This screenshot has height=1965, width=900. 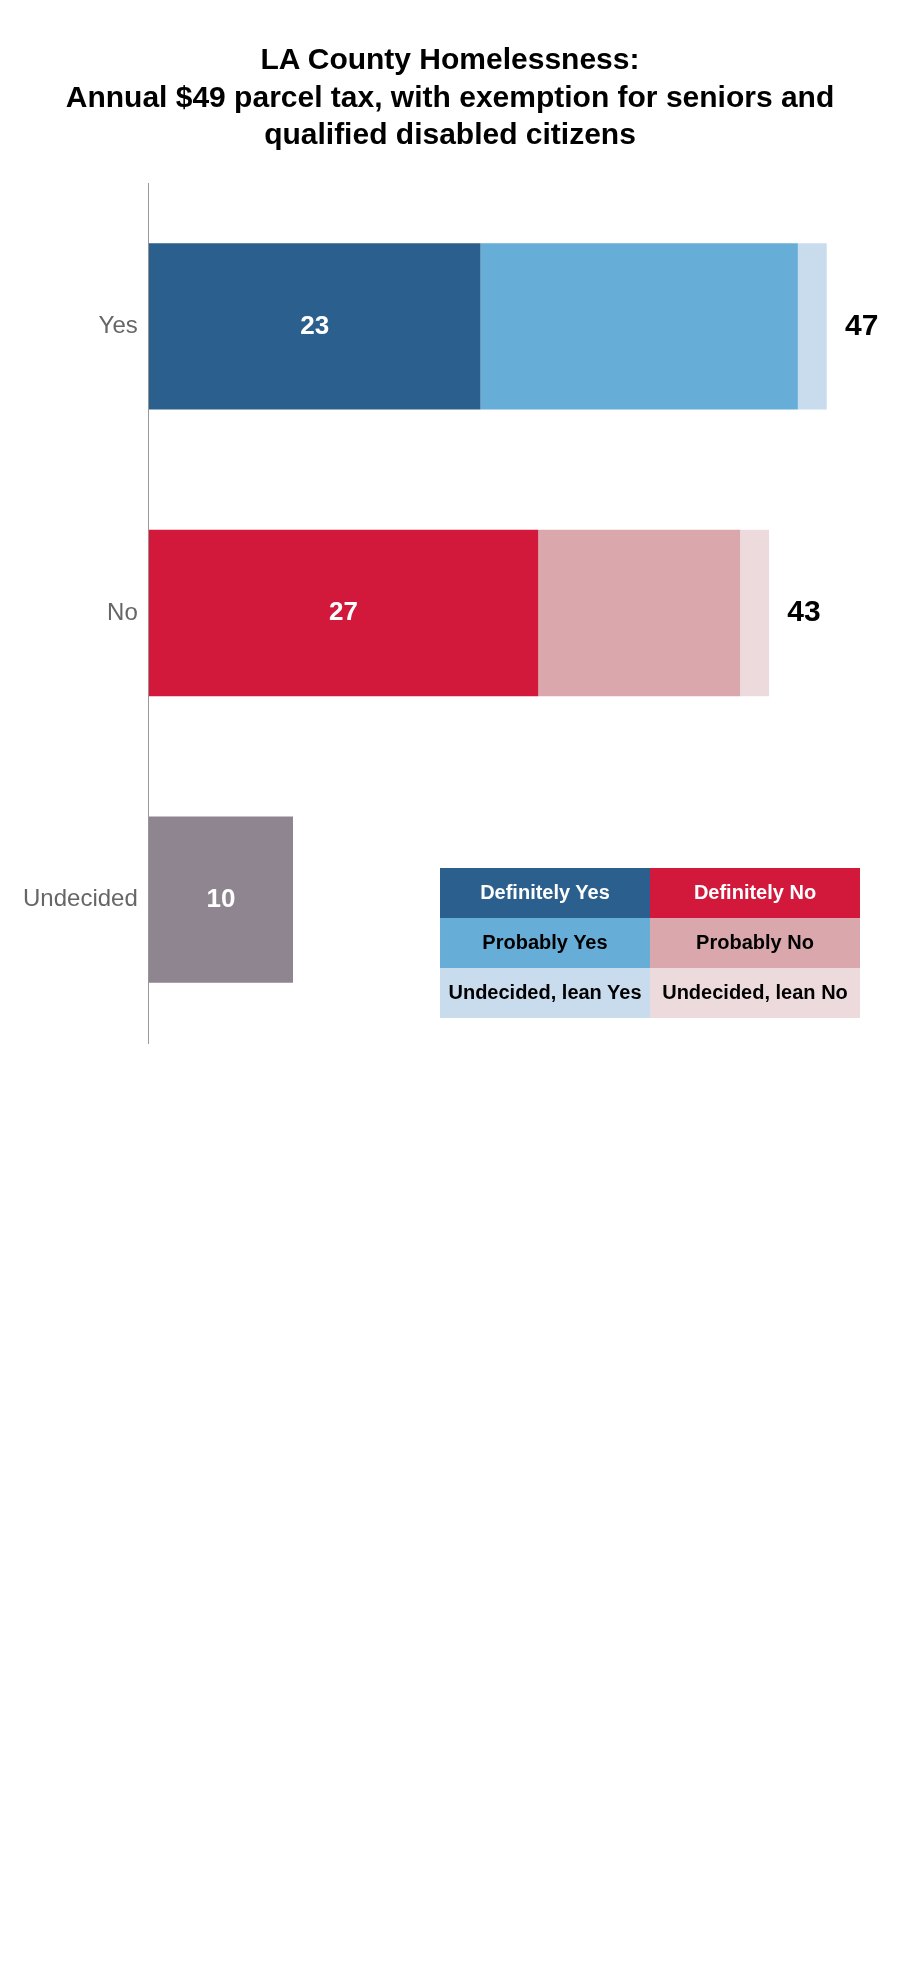 What do you see at coordinates (862, 324) in the screenshot?
I see `total-label: 47` at bounding box center [862, 324].